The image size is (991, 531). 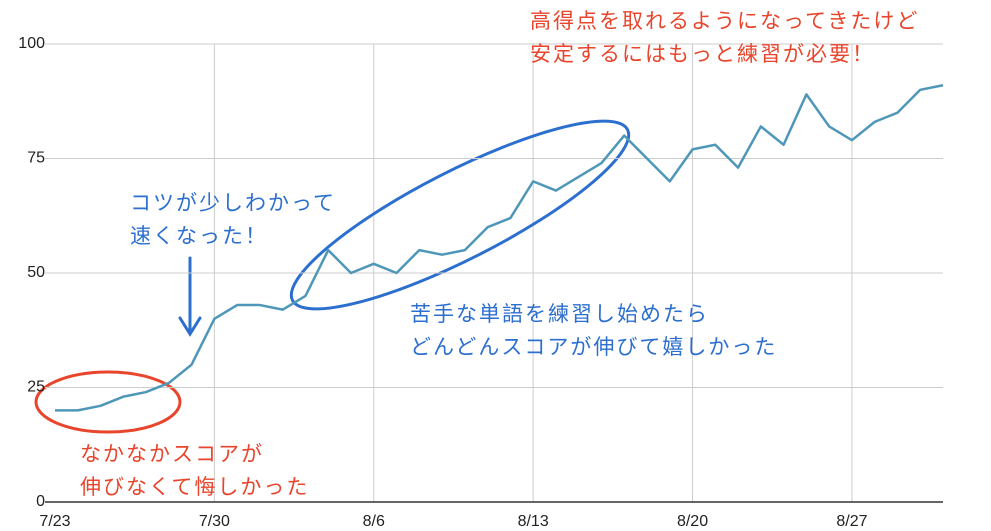 I want to click on x-tick-label: 8/20, so click(x=692, y=521).